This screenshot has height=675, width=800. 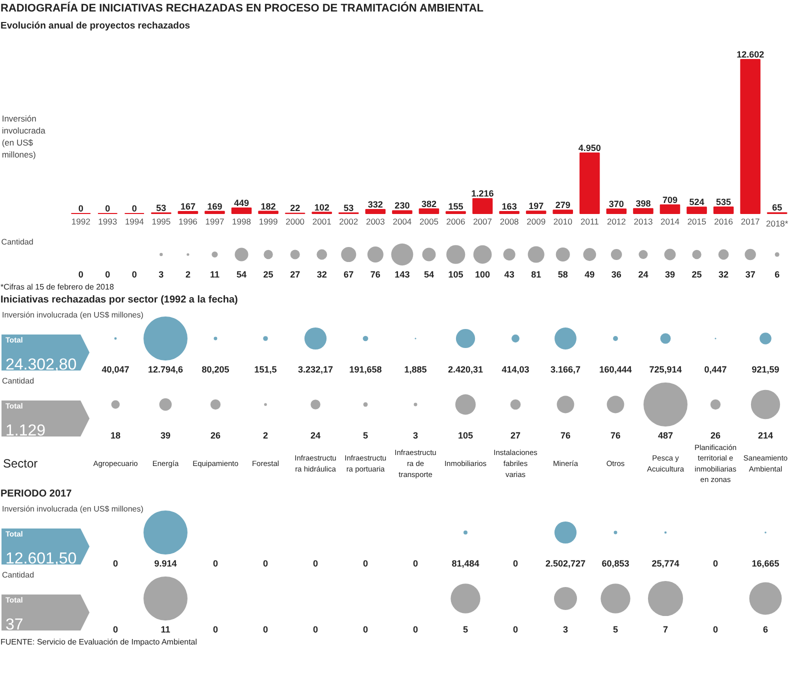 I want to click on x-tick-label: 2004, so click(x=402, y=221).